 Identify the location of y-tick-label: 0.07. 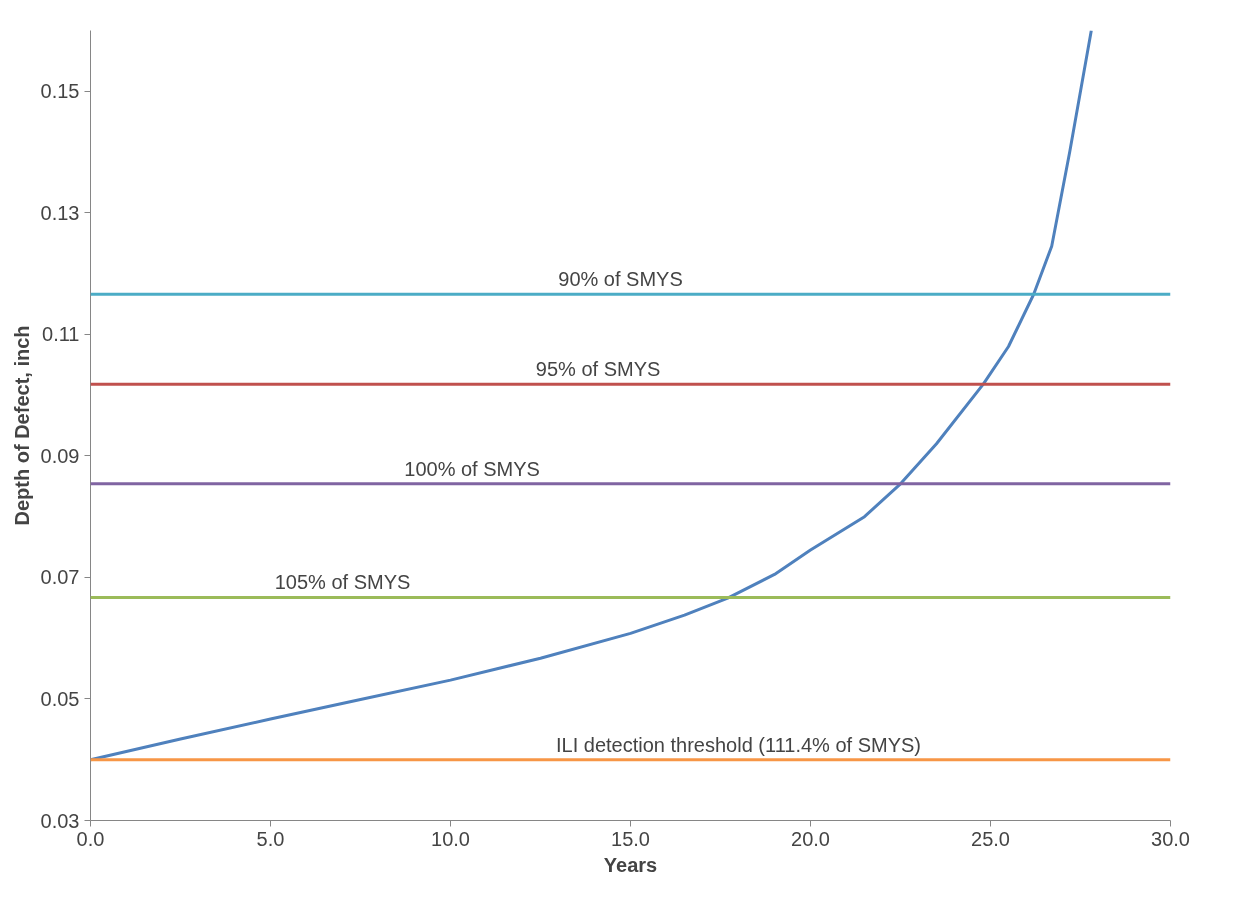
(60, 577).